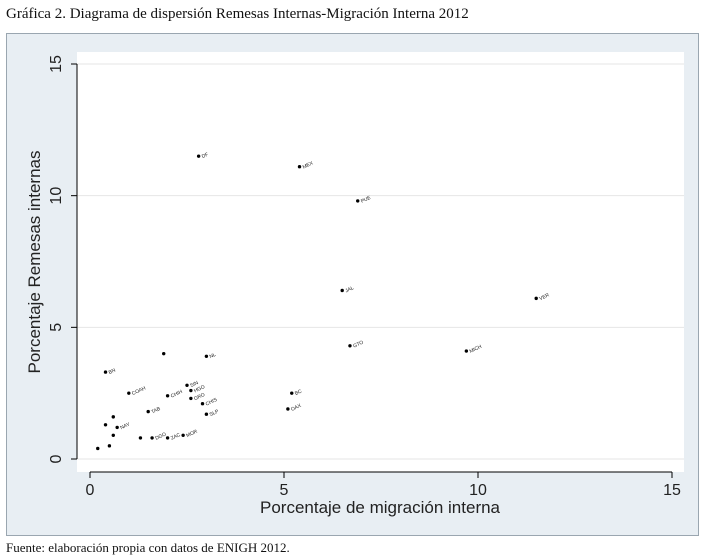 The width and height of the screenshot is (706, 560). I want to click on data-point: ZAC, so click(173, 437).